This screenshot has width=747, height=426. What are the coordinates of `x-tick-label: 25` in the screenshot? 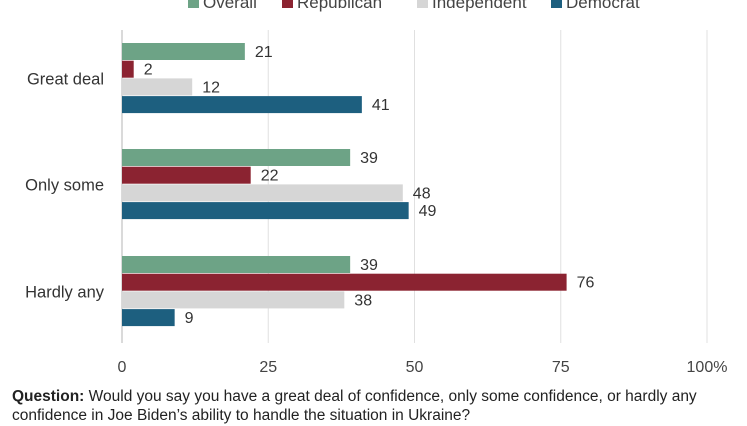 It's located at (268, 367).